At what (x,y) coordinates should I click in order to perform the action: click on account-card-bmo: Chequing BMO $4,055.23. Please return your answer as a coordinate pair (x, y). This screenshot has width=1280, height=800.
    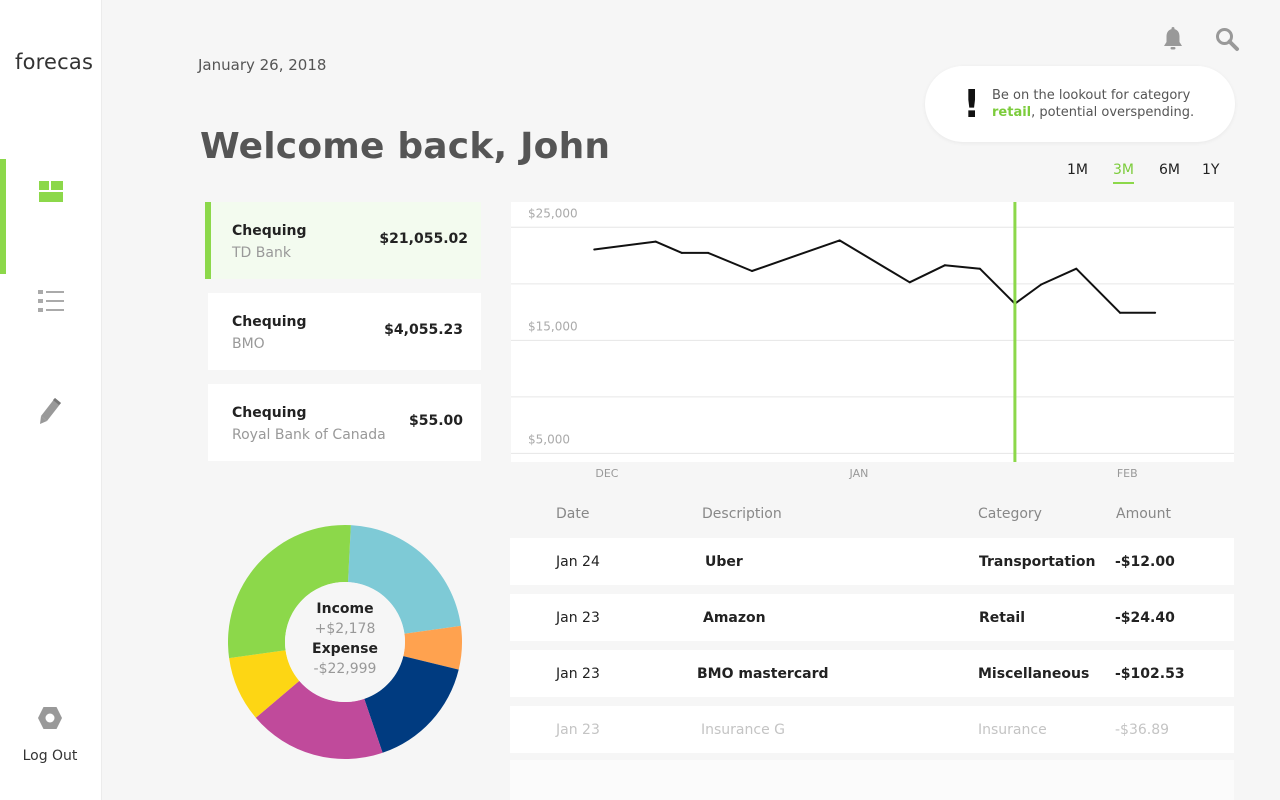
    Looking at the image, I should click on (344, 331).